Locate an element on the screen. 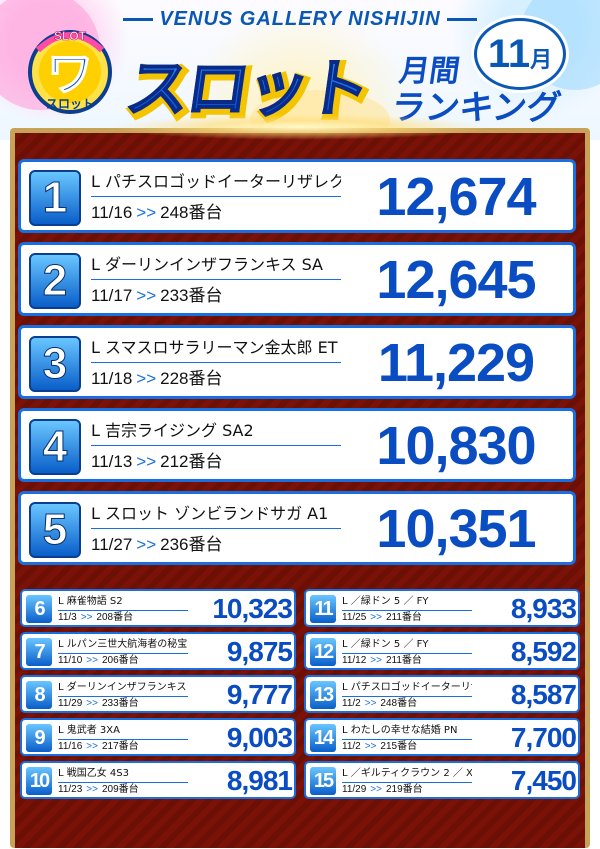 Image resolution: width=600 pixels, height=849 pixels. payout-value: 8,933 is located at coordinates (543, 608).